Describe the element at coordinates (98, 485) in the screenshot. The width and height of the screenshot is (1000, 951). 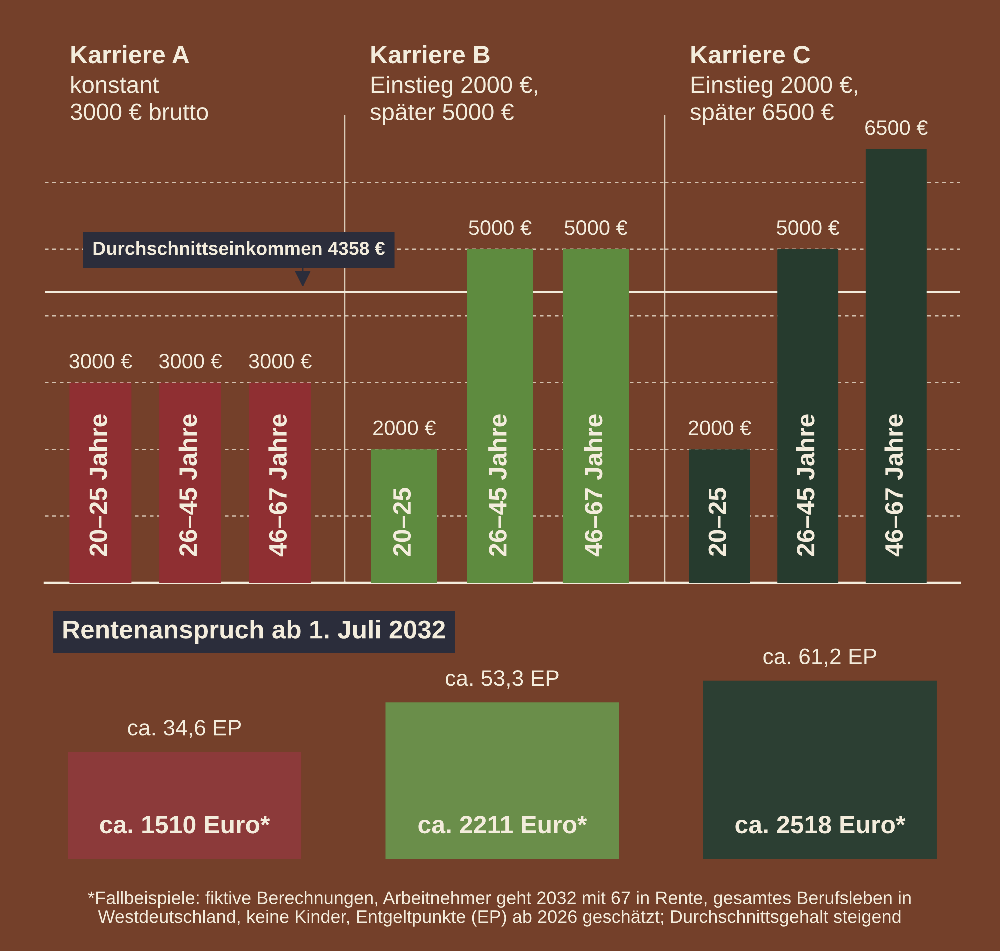
I see `x-tick-label: 20–25 Jahre` at that location.